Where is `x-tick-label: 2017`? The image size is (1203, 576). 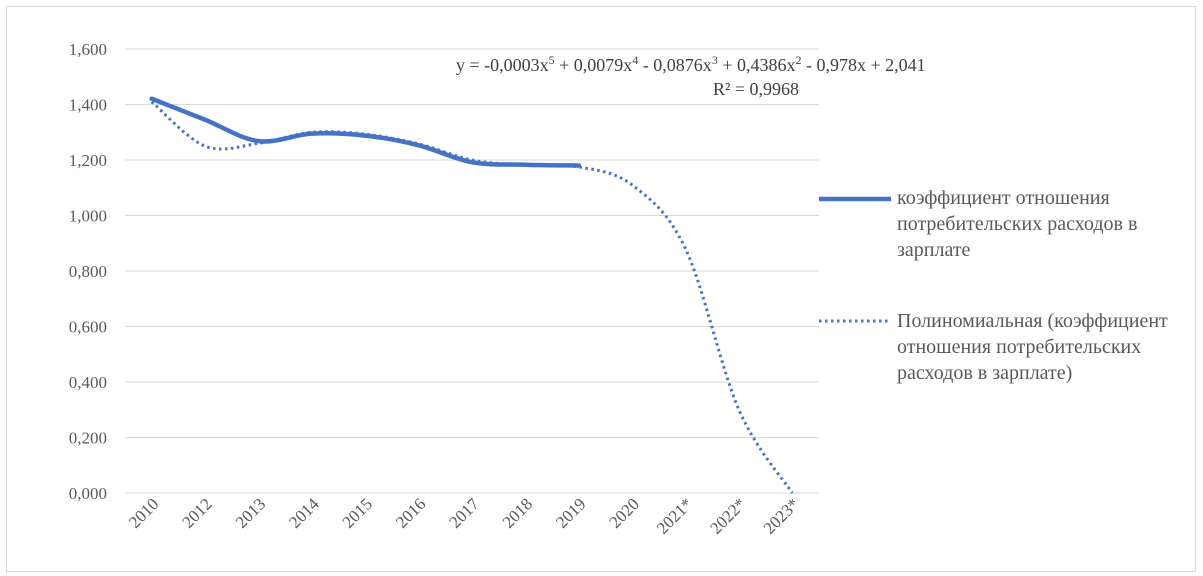
x-tick-label: 2017 is located at coordinates (464, 513).